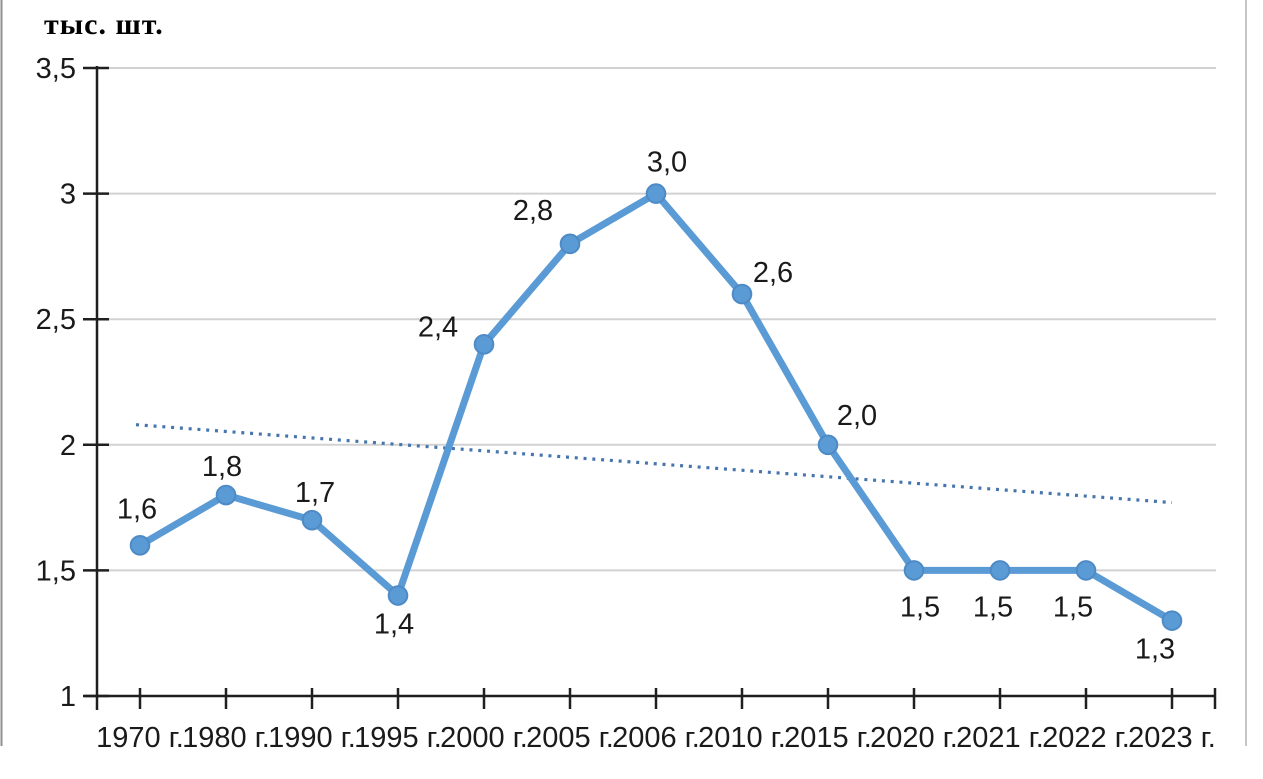 The image size is (1263, 779). Describe the element at coordinates (828, 738) in the screenshot. I see `x-tick-label: 2015 г.` at that location.